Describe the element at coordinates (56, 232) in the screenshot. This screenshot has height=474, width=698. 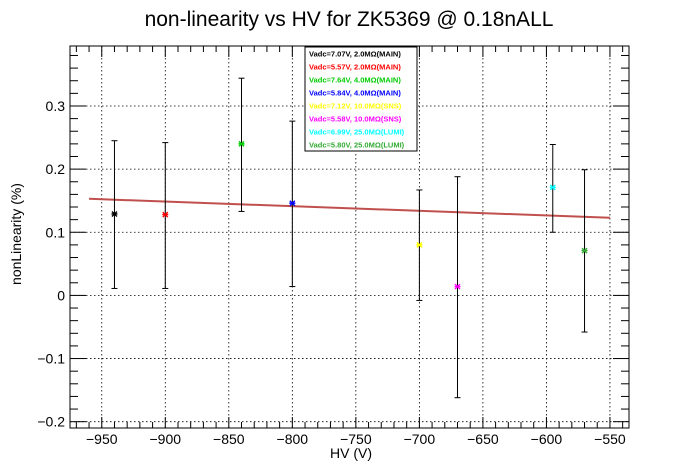
I see `y-tick-label: 0.1` at that location.